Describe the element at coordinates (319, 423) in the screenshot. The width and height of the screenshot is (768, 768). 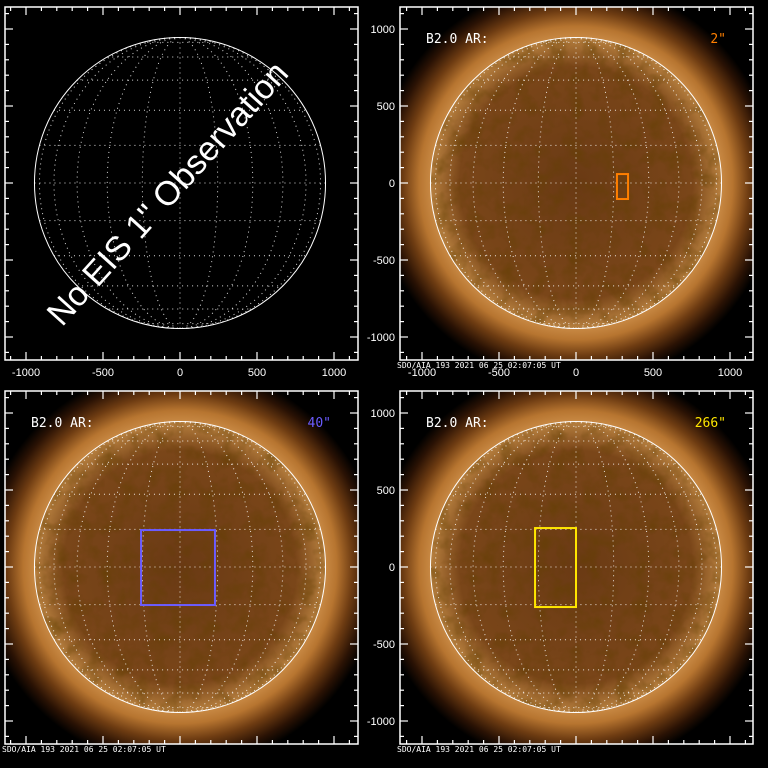
I see `slit-label: 40"` at that location.